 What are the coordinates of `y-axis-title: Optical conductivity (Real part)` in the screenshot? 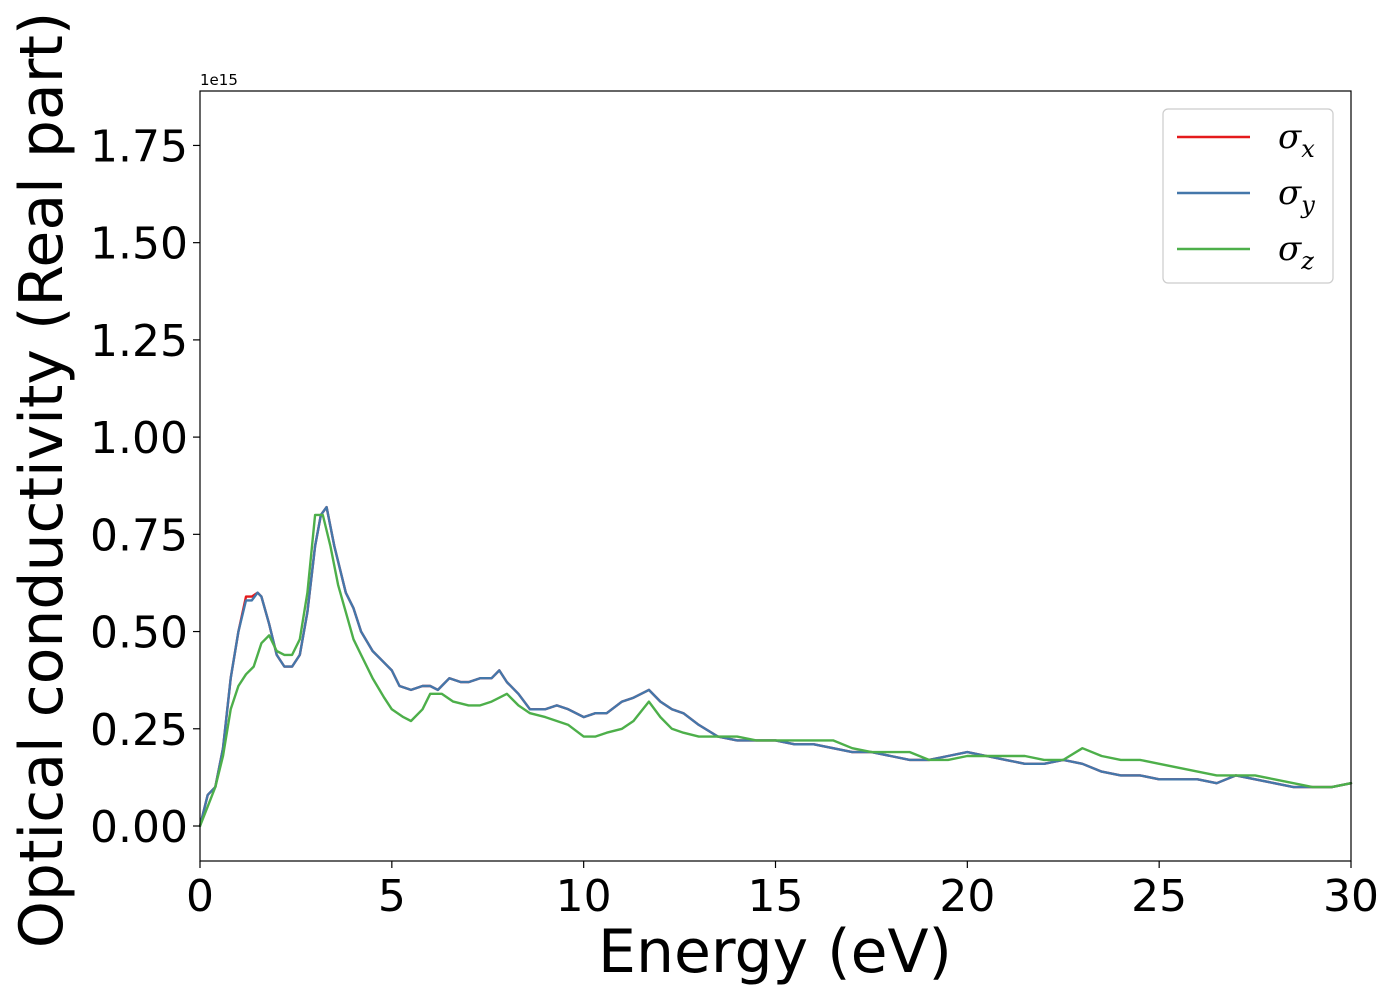 It's located at (42, 480).